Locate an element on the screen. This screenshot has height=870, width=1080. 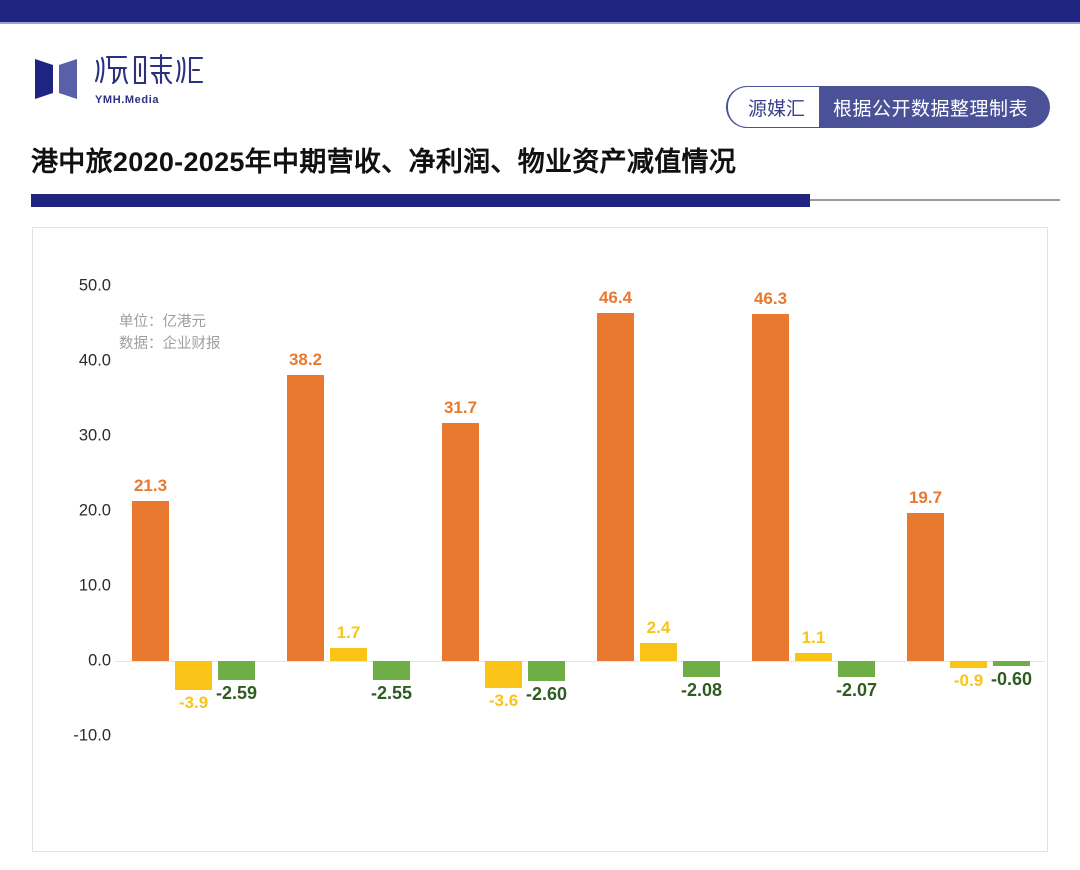
chart-note-source: 数据：企业财报 is located at coordinates (170, 344).